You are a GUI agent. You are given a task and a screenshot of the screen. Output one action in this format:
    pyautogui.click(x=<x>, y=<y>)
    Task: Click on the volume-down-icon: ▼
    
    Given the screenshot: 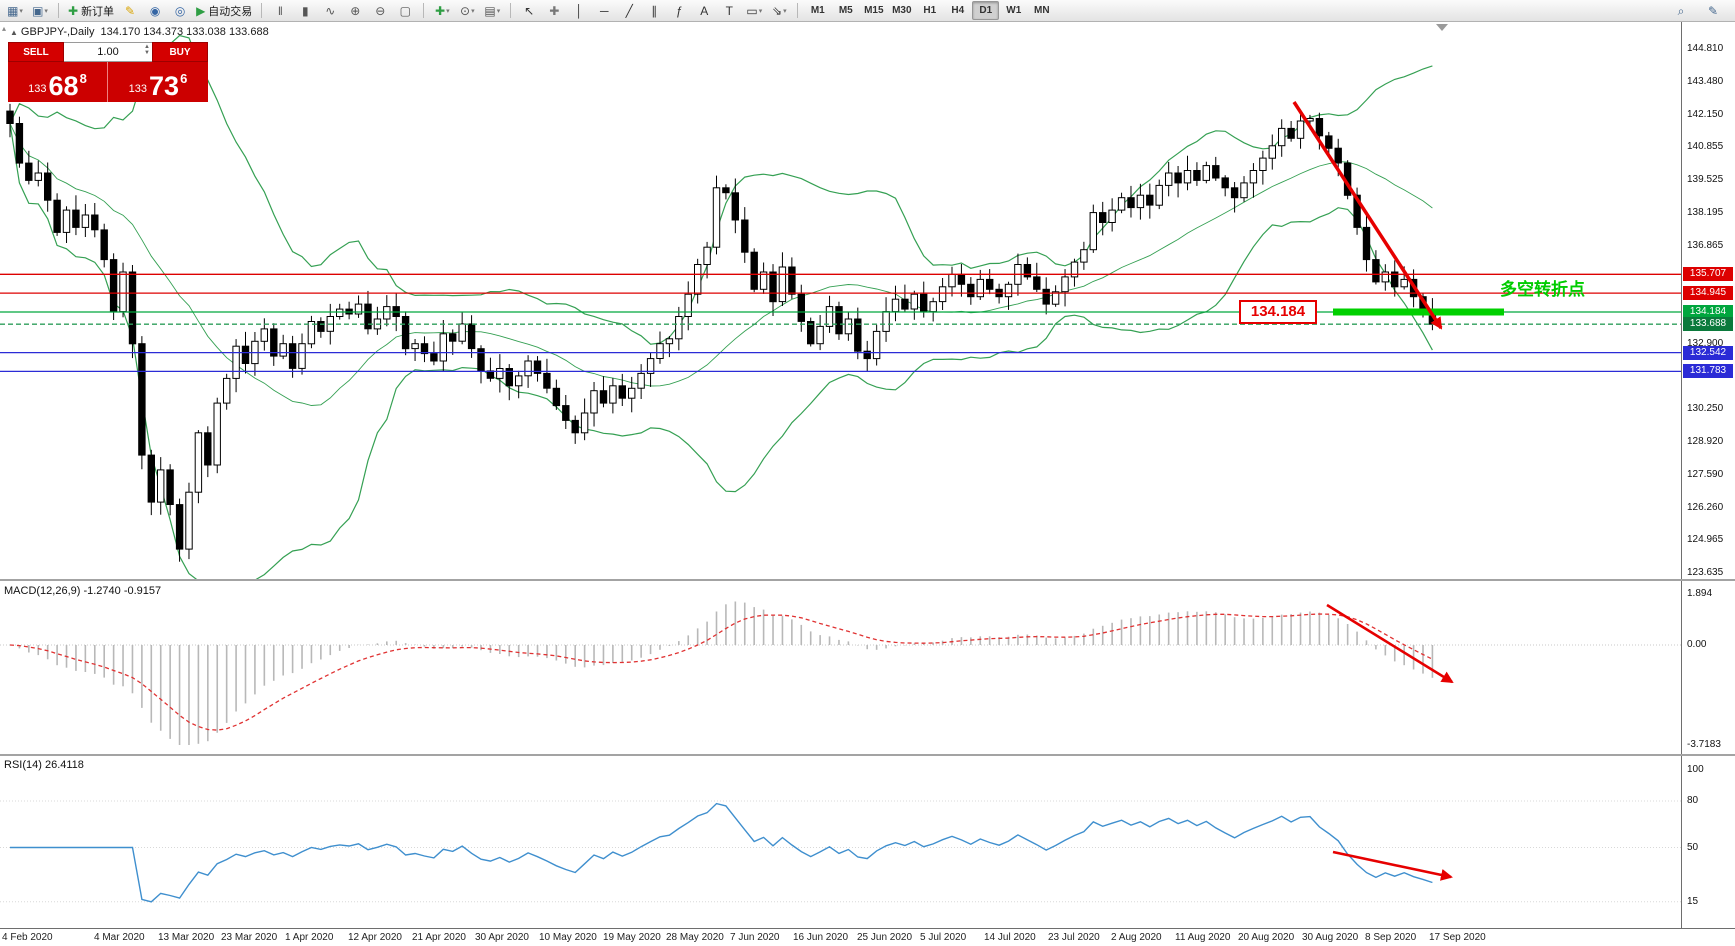 What is the action you would take?
    pyautogui.click(x=147, y=53)
    